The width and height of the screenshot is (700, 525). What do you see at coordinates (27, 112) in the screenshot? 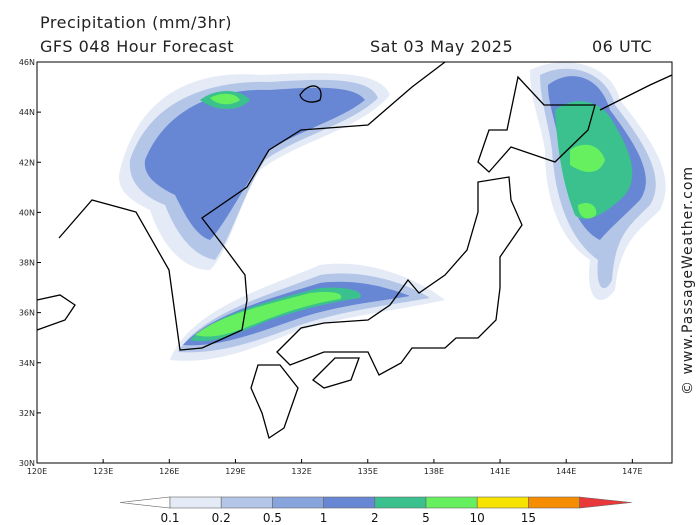
I see `lat-label: 44N` at bounding box center [27, 112].